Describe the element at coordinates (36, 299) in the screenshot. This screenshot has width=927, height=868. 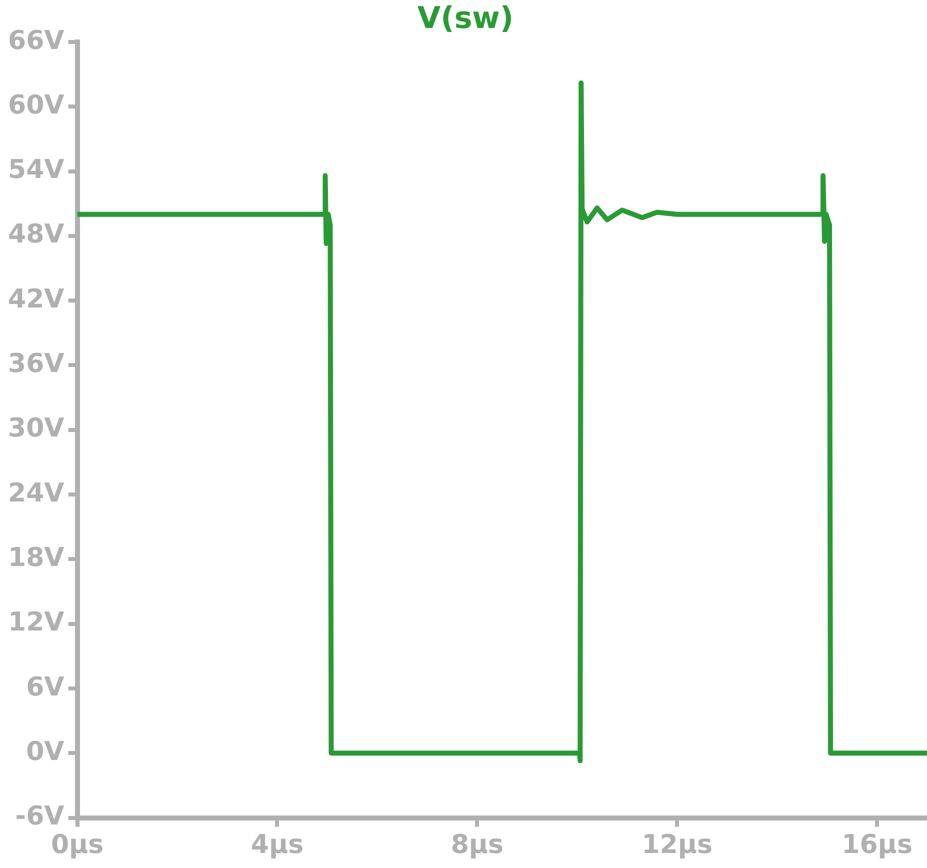
I see `y-tick-label: 42V` at that location.